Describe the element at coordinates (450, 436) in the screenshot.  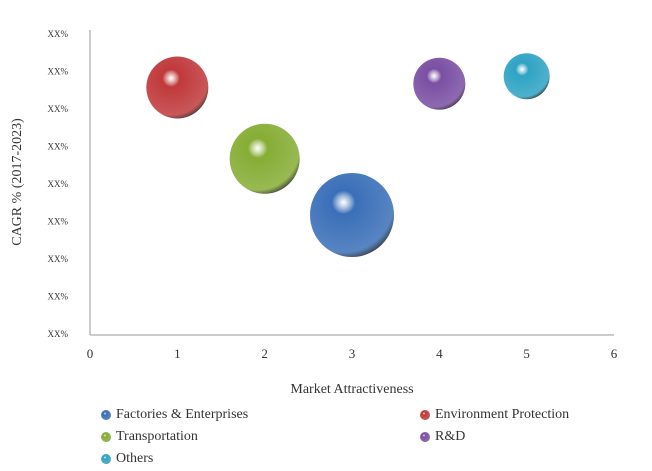
I see `legend-label: R&D` at that location.